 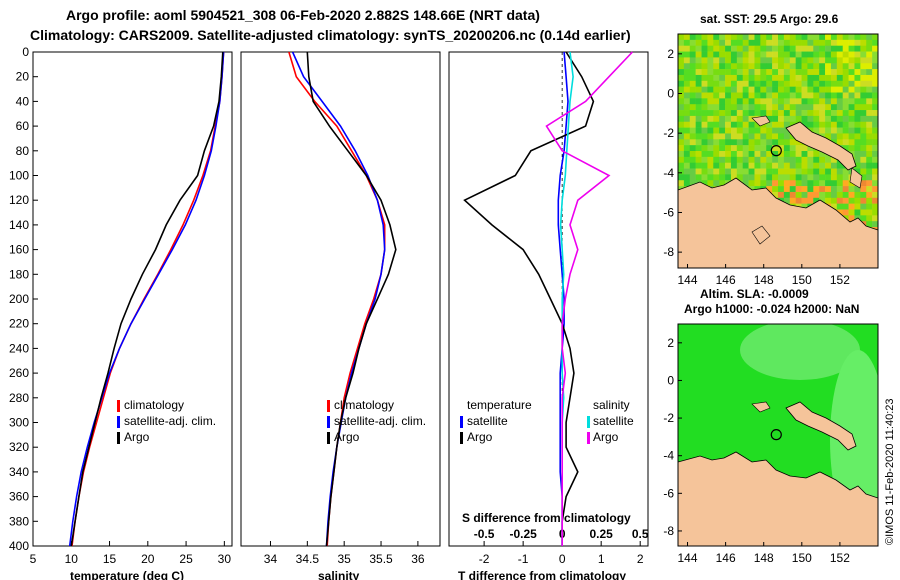 I want to click on x-tick-label: 35, so click(x=345, y=559).